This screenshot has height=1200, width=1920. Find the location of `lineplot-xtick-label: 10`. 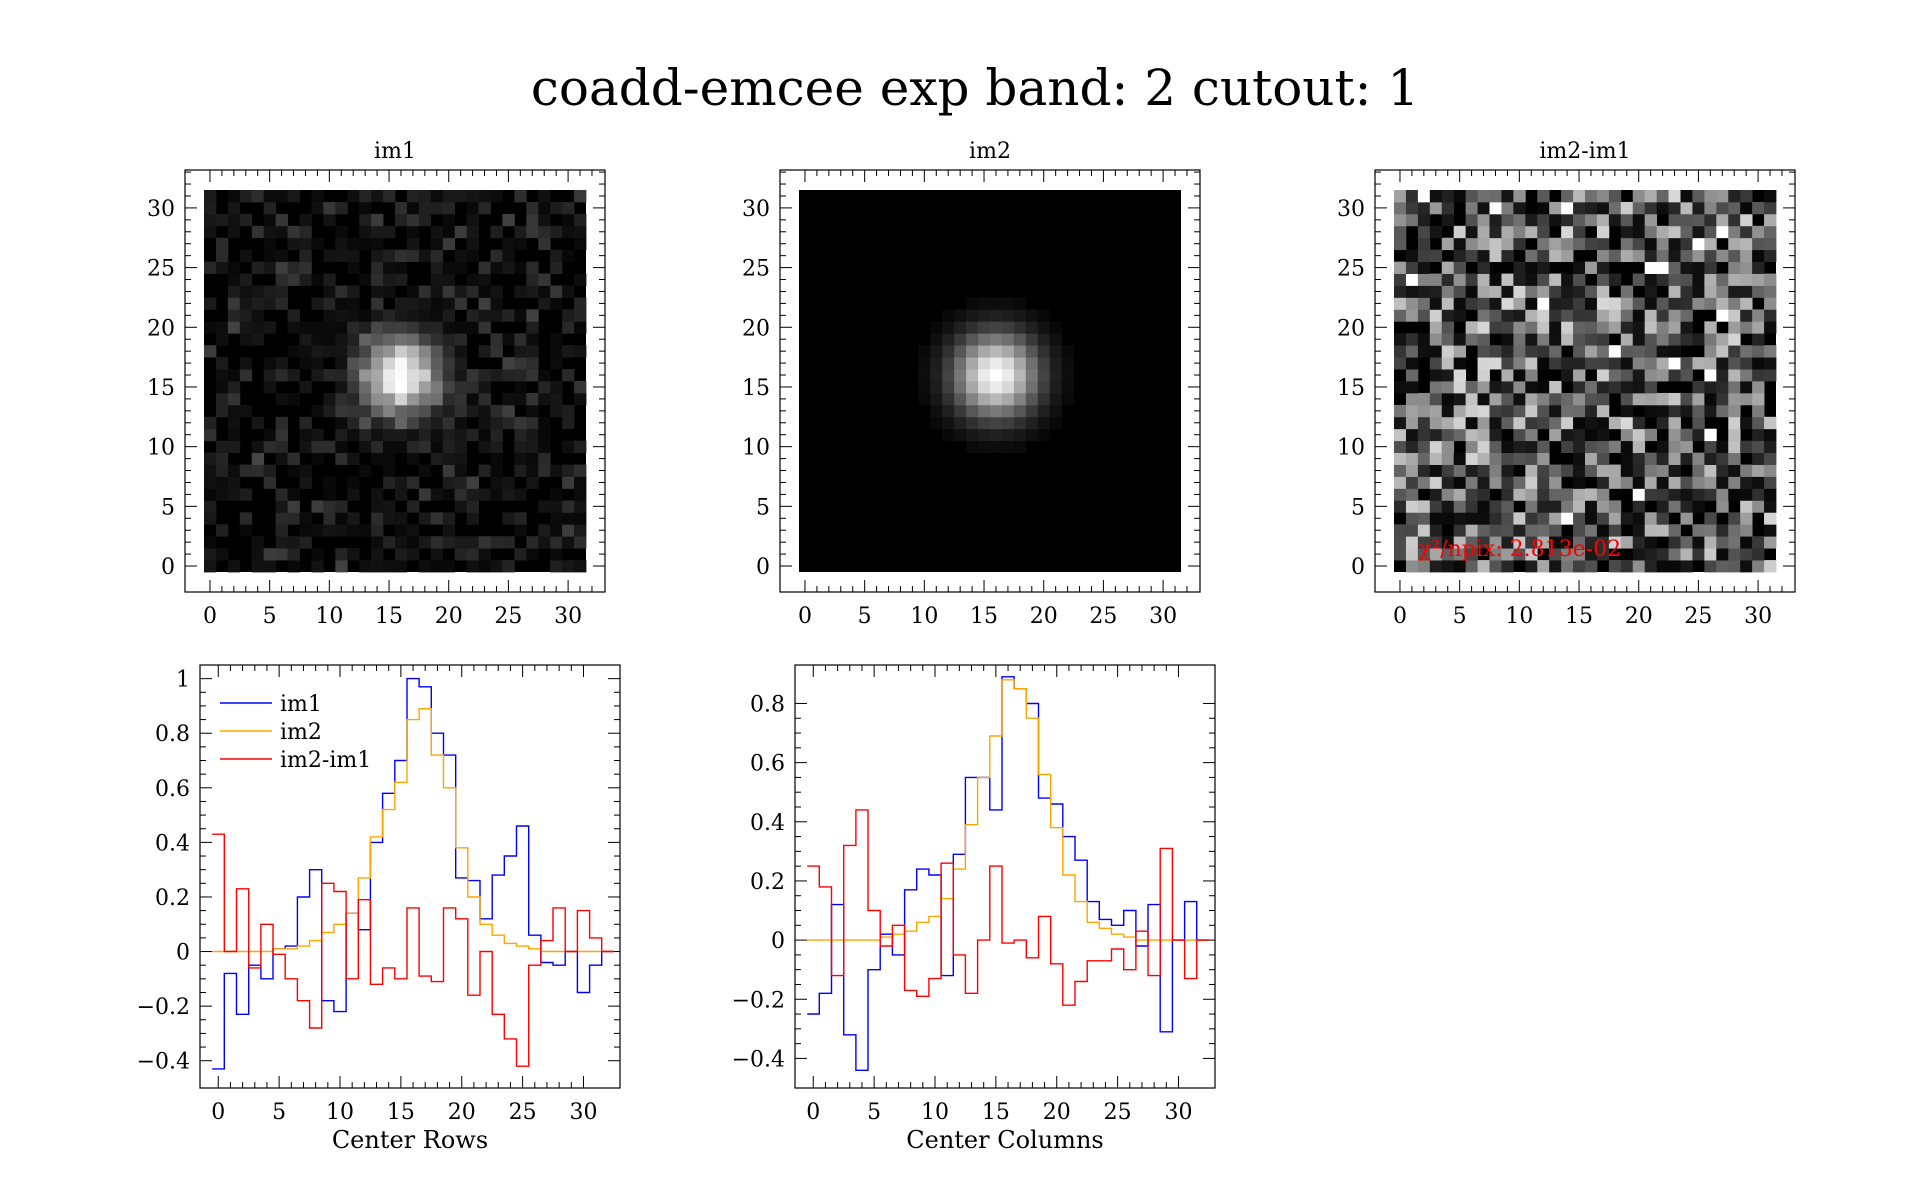

lineplot-xtick-label: 10 is located at coordinates (340, 1112).